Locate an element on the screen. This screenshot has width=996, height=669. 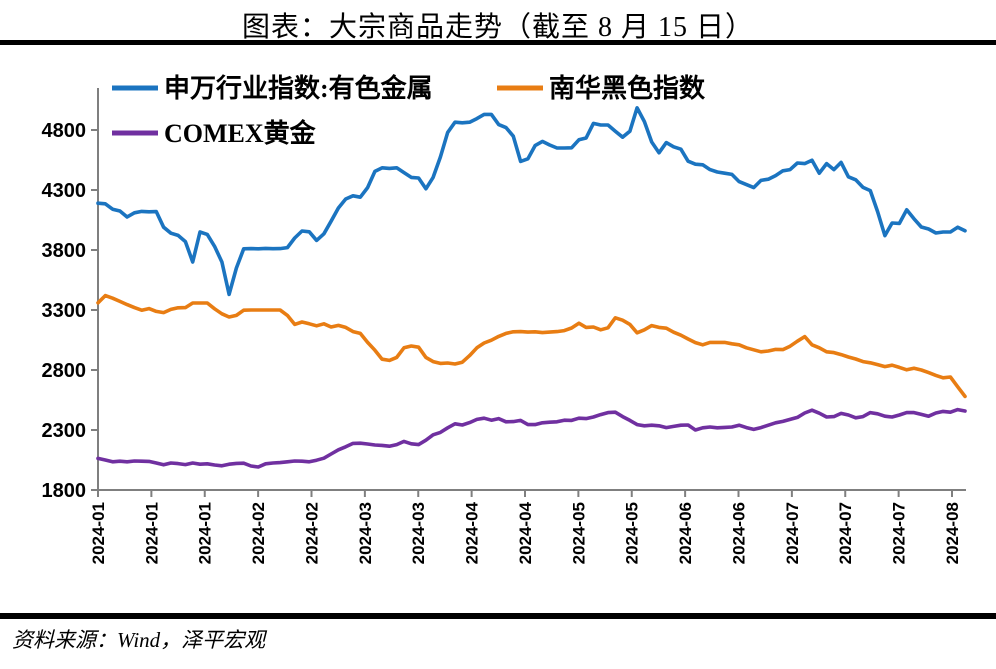
bottom-divider is located at coordinates (498, 616).